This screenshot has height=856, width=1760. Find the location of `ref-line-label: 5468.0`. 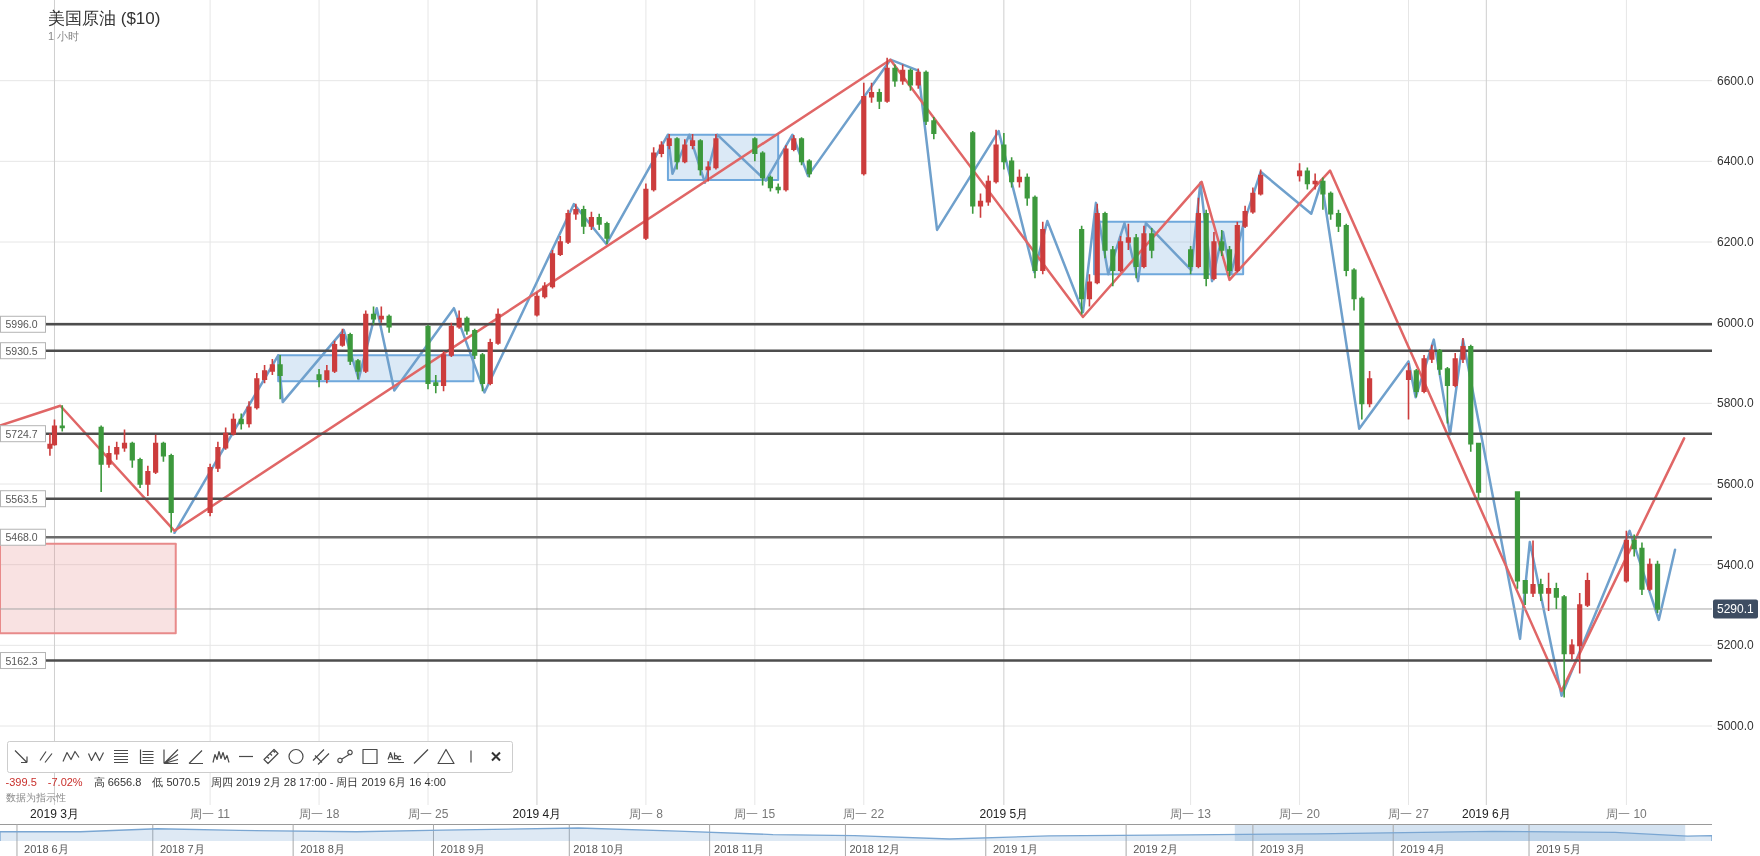

ref-line-label: 5468.0 is located at coordinates (21, 537).